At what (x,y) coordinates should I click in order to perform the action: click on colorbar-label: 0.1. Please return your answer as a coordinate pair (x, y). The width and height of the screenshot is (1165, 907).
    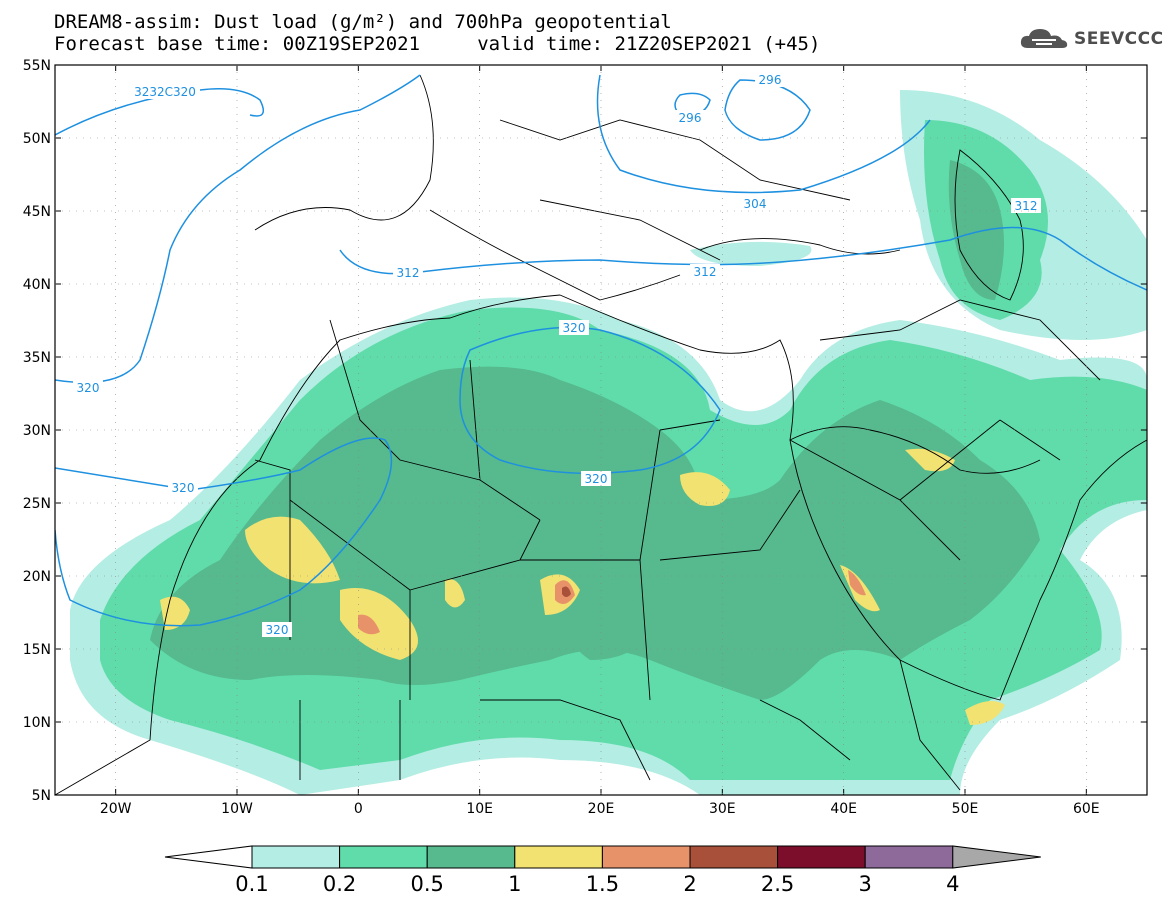
    Looking at the image, I should click on (252, 884).